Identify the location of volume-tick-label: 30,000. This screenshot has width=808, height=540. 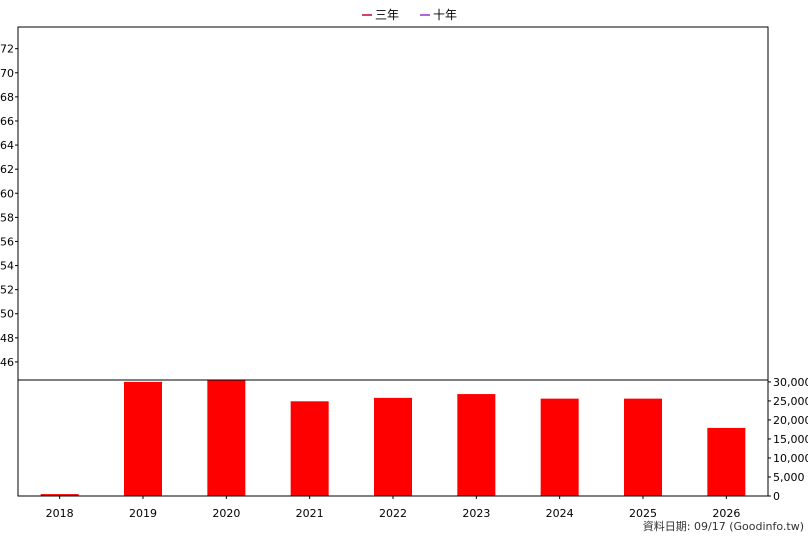
(790, 382).